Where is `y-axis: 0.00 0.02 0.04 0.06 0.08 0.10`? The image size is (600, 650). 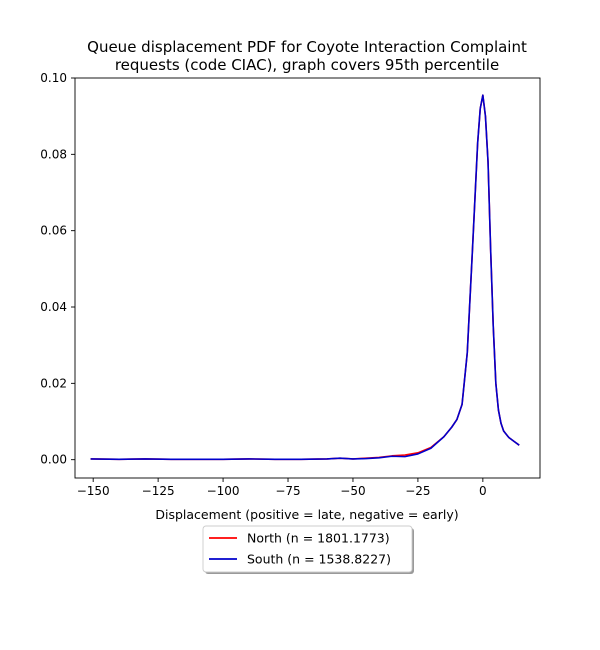
y-axis: 0.00 0.02 0.04 0.06 0.08 0.10 is located at coordinates (57, 269).